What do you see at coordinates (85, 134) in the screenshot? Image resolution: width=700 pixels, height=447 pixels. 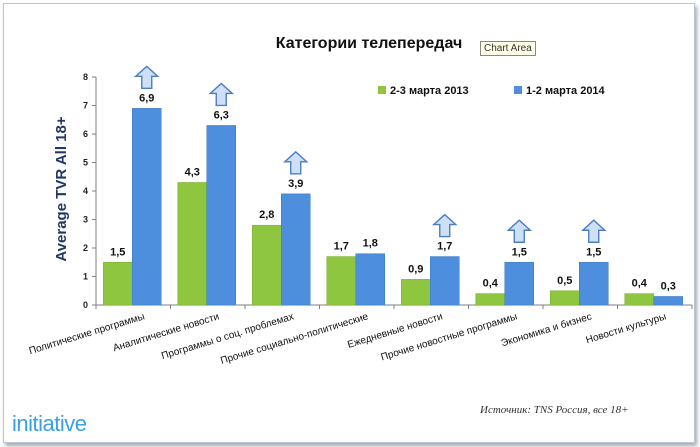 I see `y-tick-label: 6` at bounding box center [85, 134].